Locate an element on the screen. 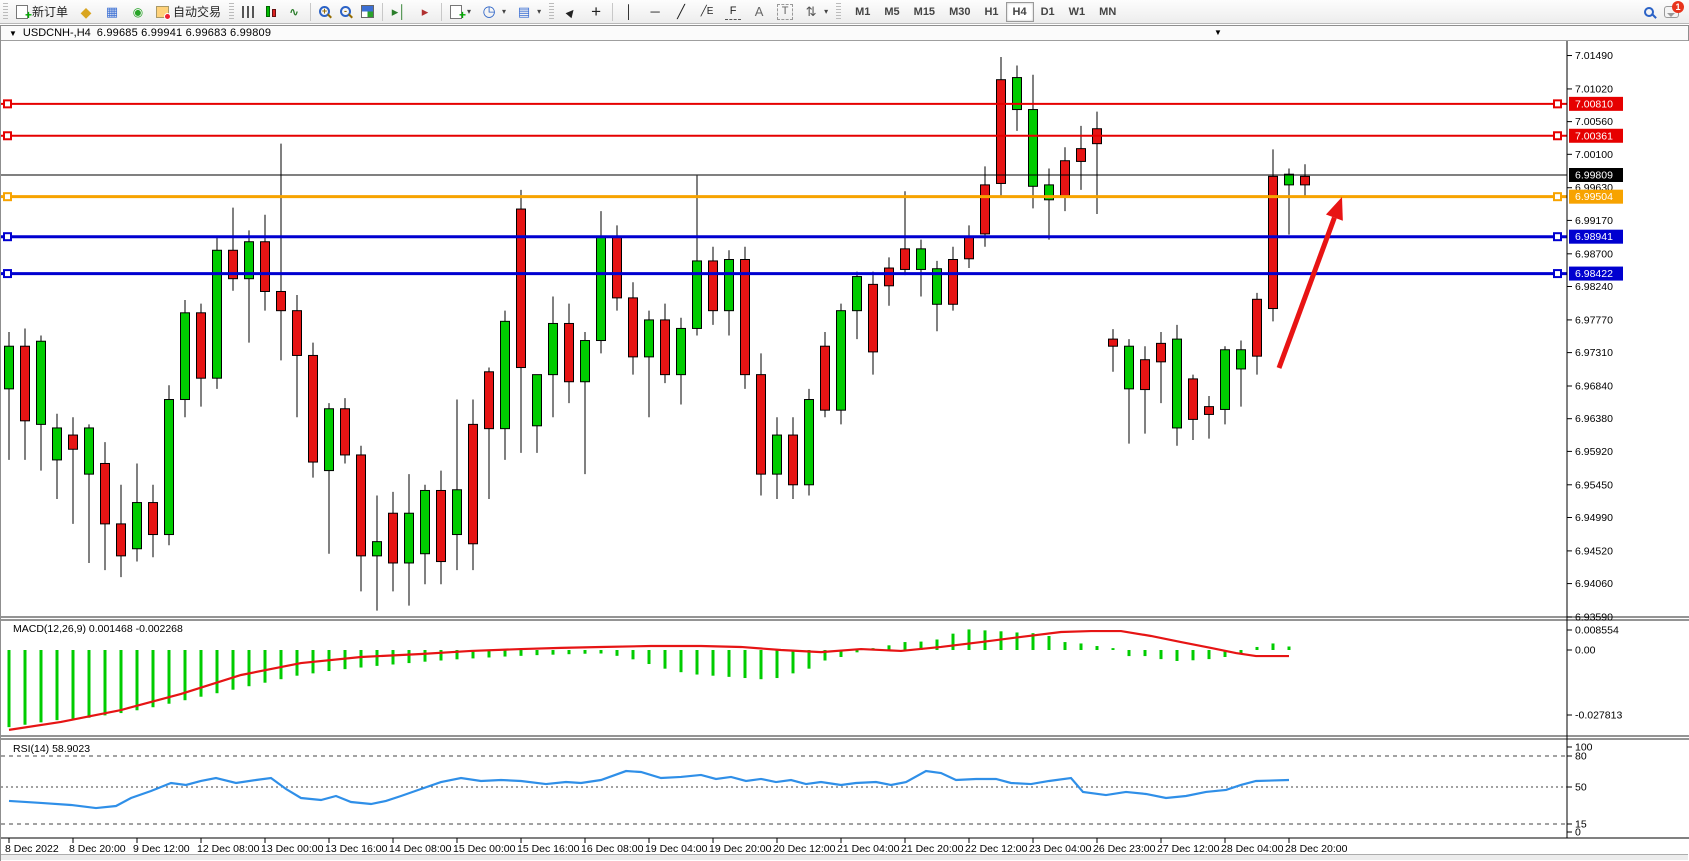 Image resolution: width=1689 pixels, height=861 pixels. toolbar-separator is located at coordinates (311, 11).